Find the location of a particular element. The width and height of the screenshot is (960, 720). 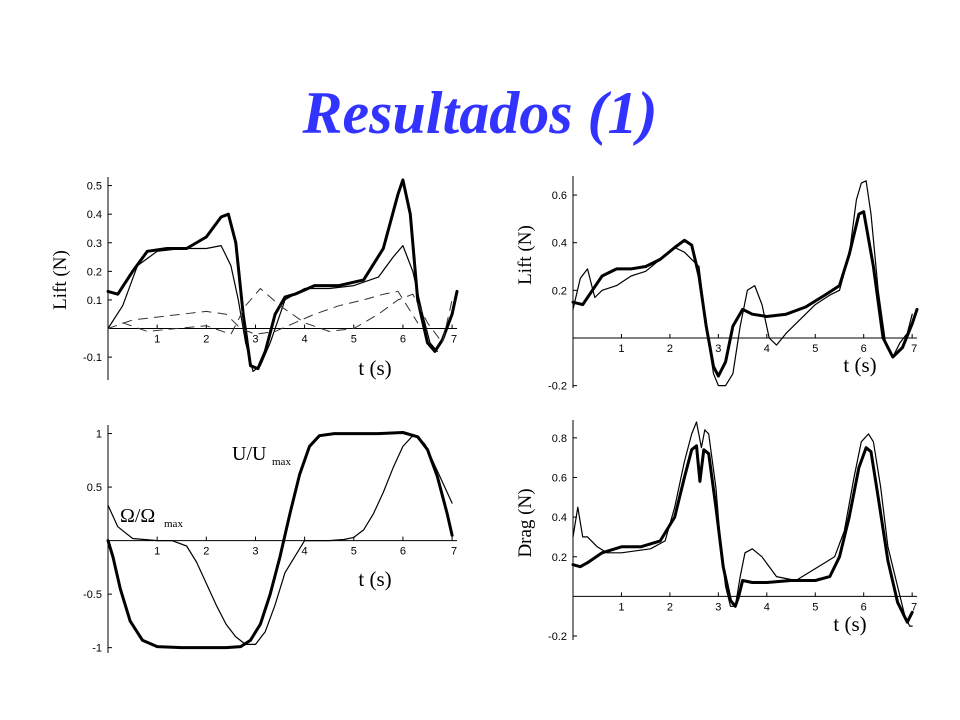

chart-drag-exp: Drag (N) t (s) 1 2 3 4 5 6 7 -0.2 0.2 0.4 0.6 0.8 is located at coordinates (720, 530).